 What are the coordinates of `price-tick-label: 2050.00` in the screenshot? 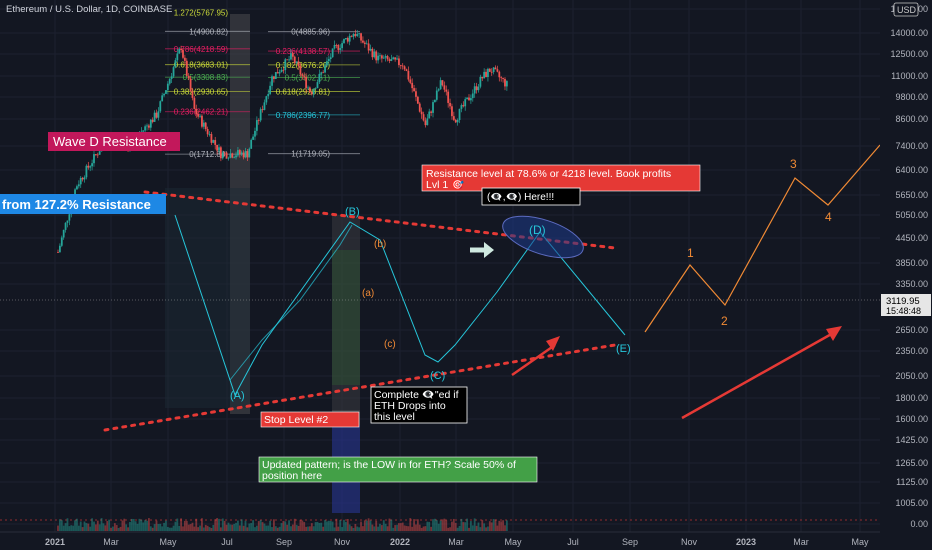 It's located at (911, 376).